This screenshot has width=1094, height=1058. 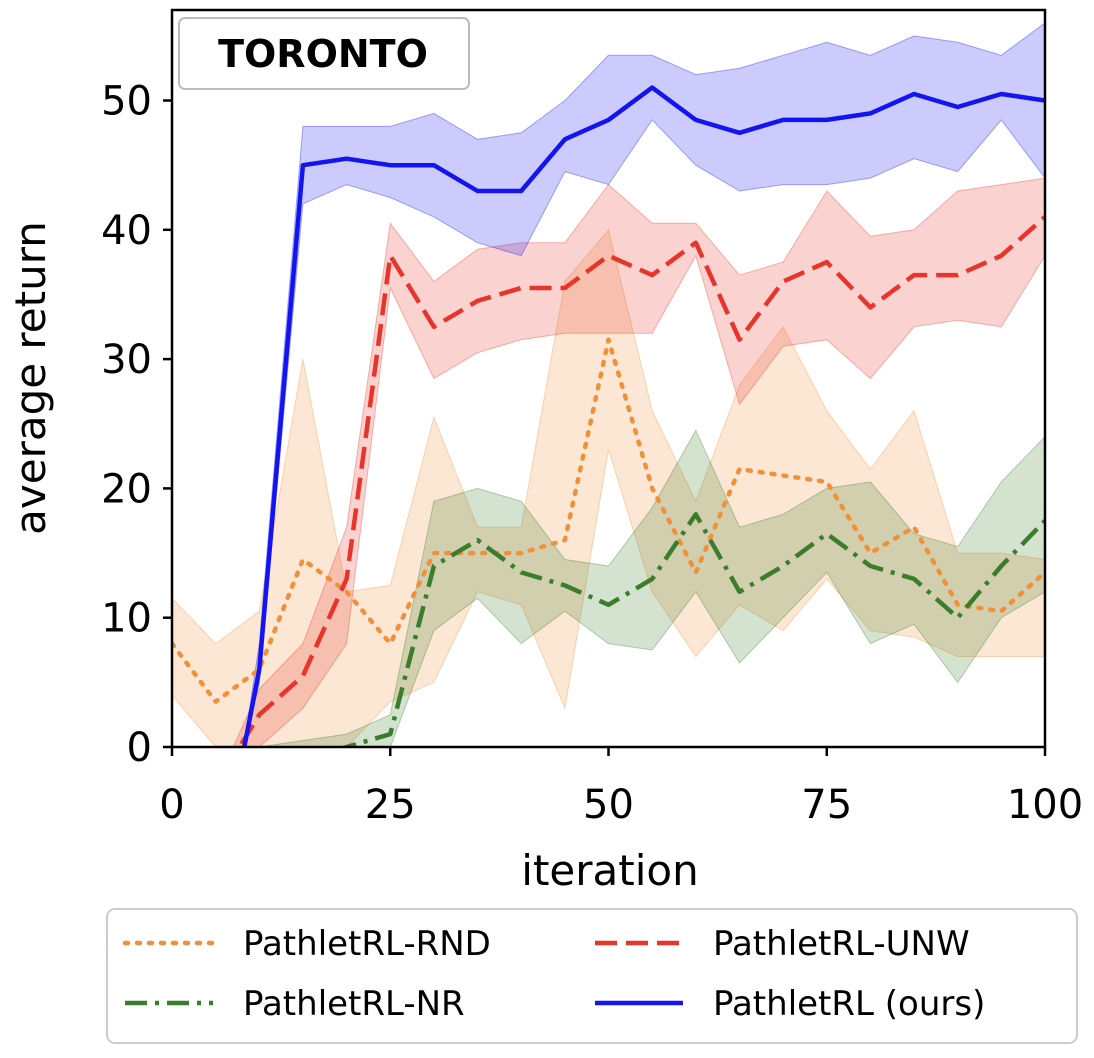 I want to click on x-axis-label: iteration, so click(x=609, y=870).